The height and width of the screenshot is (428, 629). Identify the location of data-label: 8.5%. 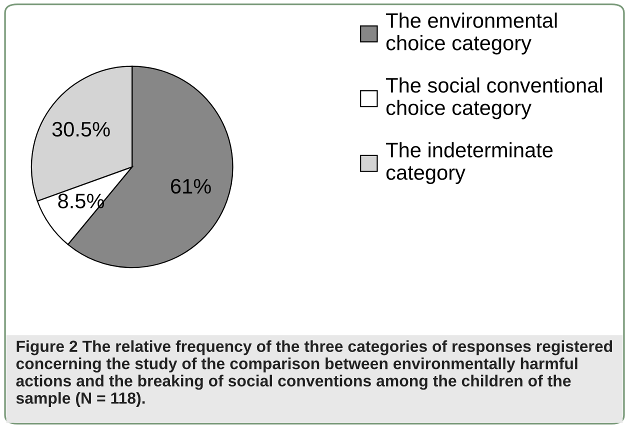
(81, 201).